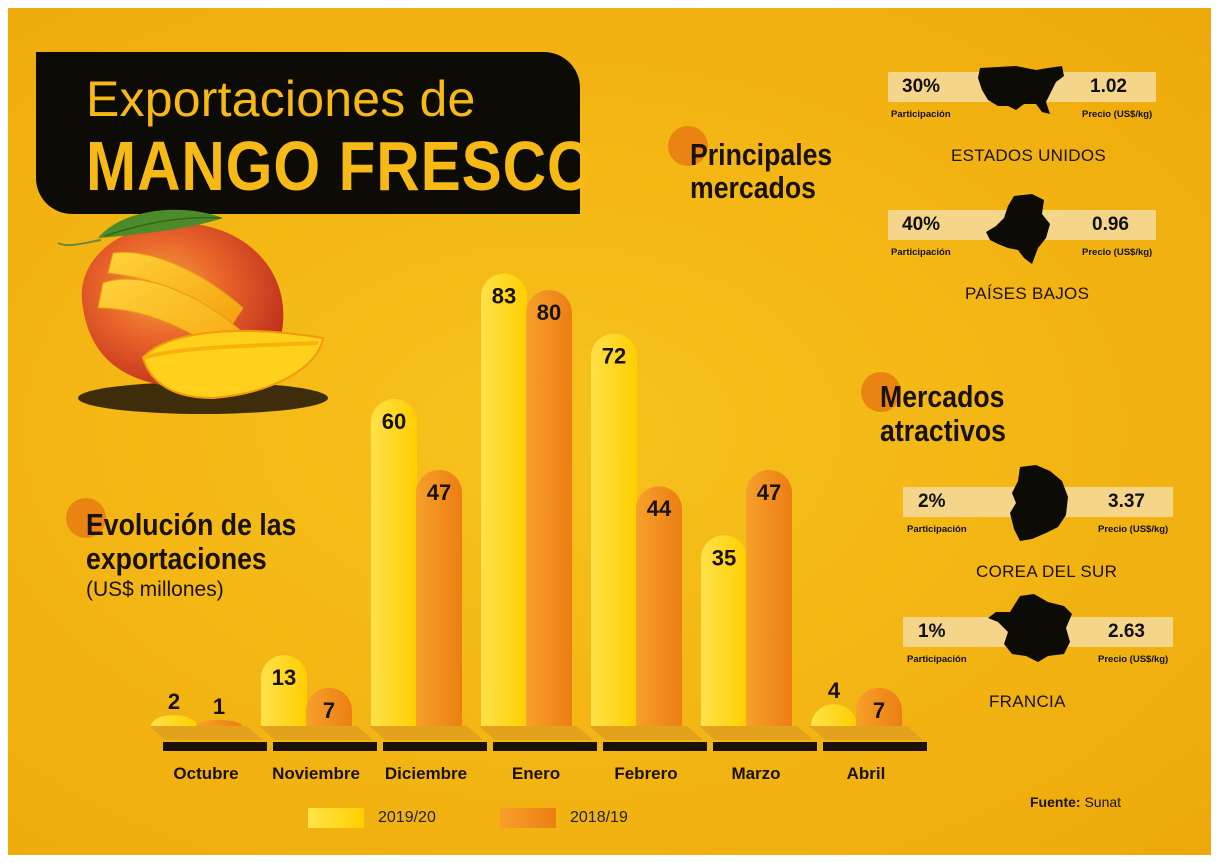  I want to click on netherlands-share: 40%, so click(921, 224).